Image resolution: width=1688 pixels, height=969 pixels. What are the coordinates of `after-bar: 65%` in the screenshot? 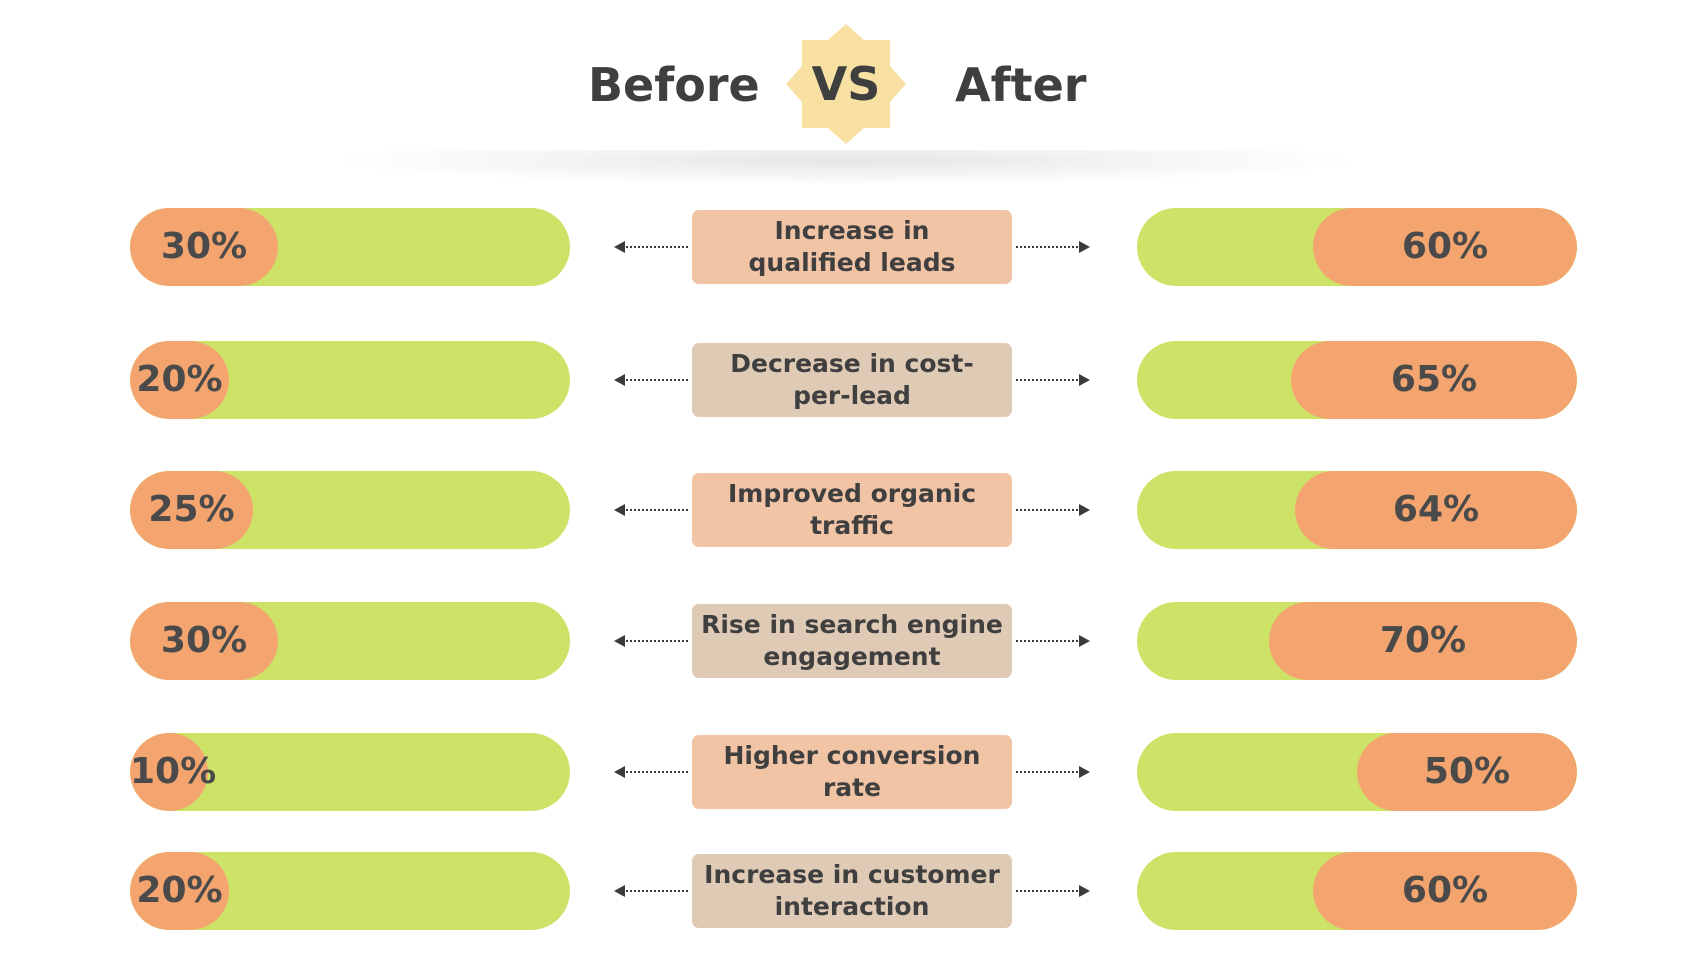 It's located at (1357, 380).